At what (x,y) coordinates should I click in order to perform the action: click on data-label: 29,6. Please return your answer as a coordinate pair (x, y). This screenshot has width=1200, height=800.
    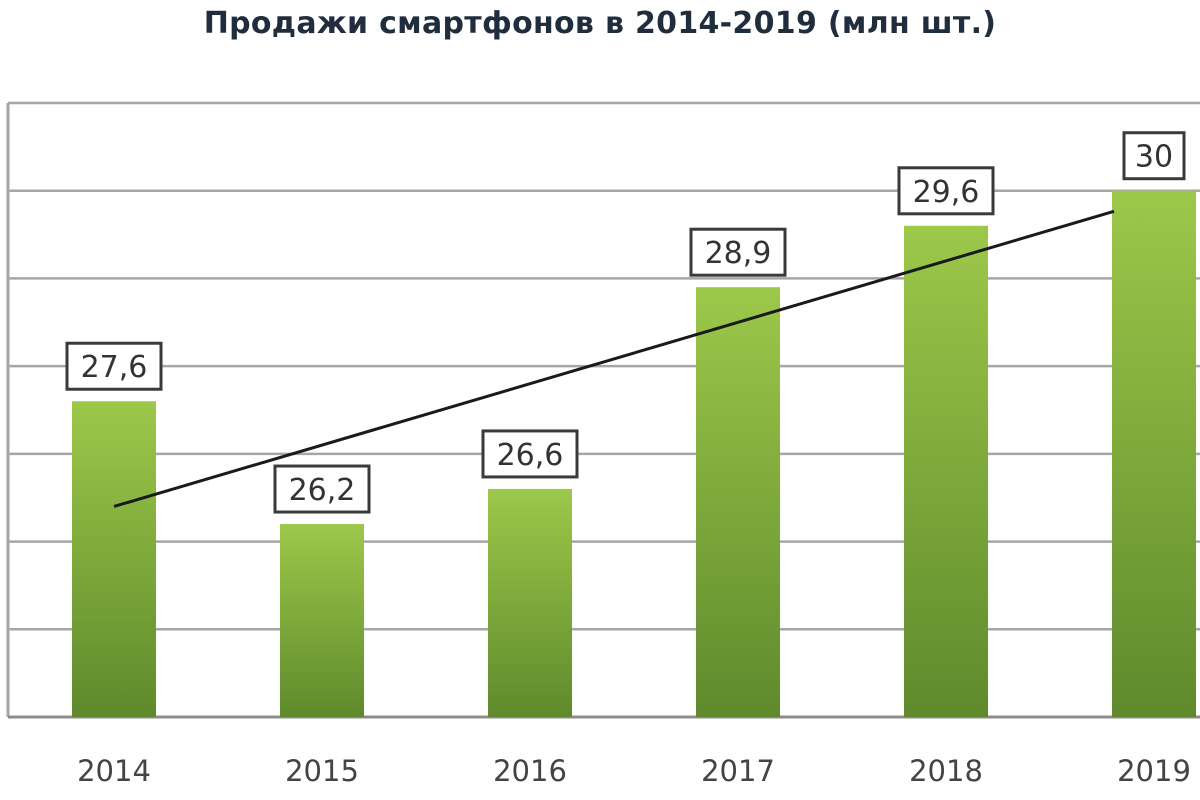
    Looking at the image, I should click on (946, 192).